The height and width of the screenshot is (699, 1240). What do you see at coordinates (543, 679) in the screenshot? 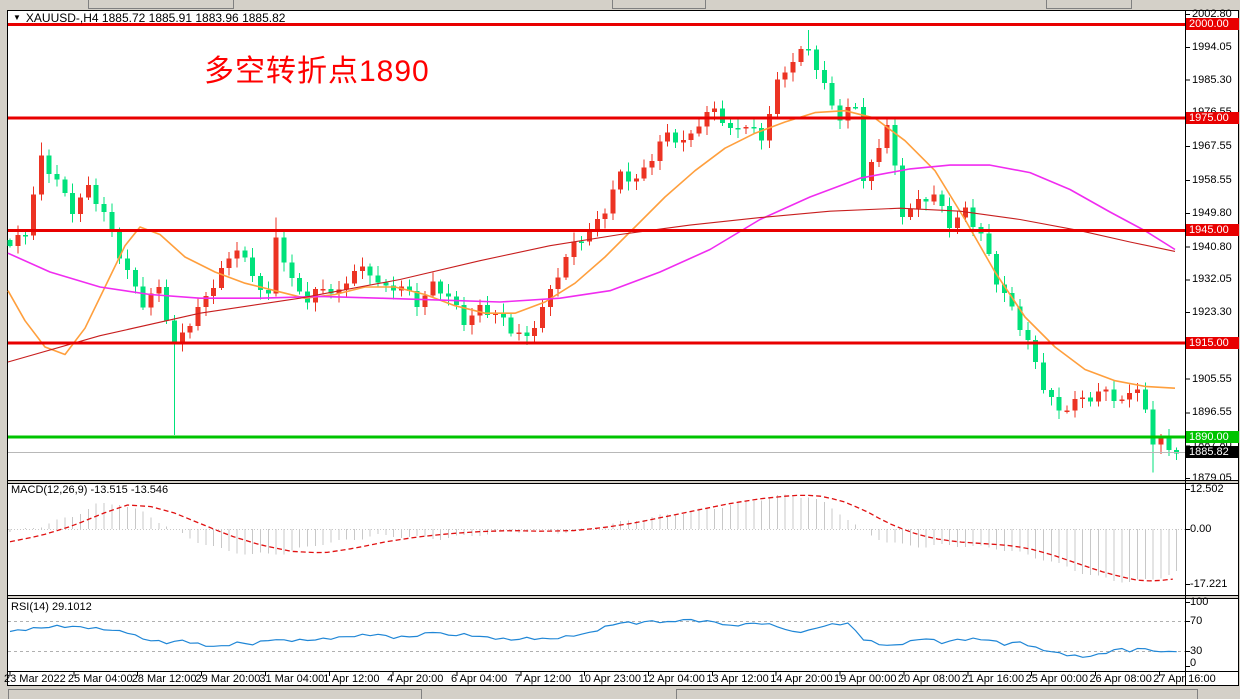
I see `time-axis-label: 7 Apr 12:00` at bounding box center [543, 679].